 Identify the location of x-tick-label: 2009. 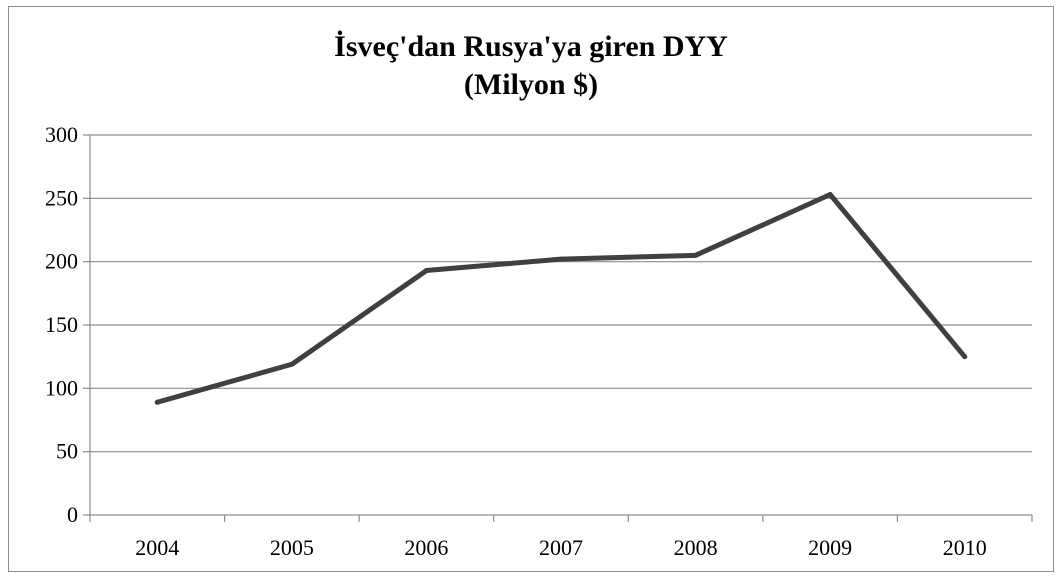
(830, 547).